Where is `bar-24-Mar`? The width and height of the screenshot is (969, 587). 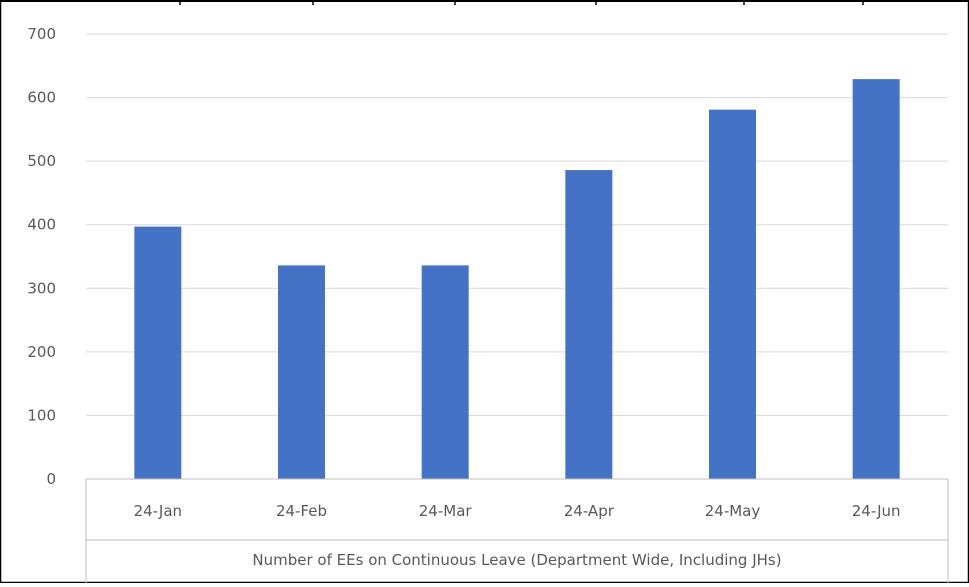
bar-24-Mar is located at coordinates (445, 372).